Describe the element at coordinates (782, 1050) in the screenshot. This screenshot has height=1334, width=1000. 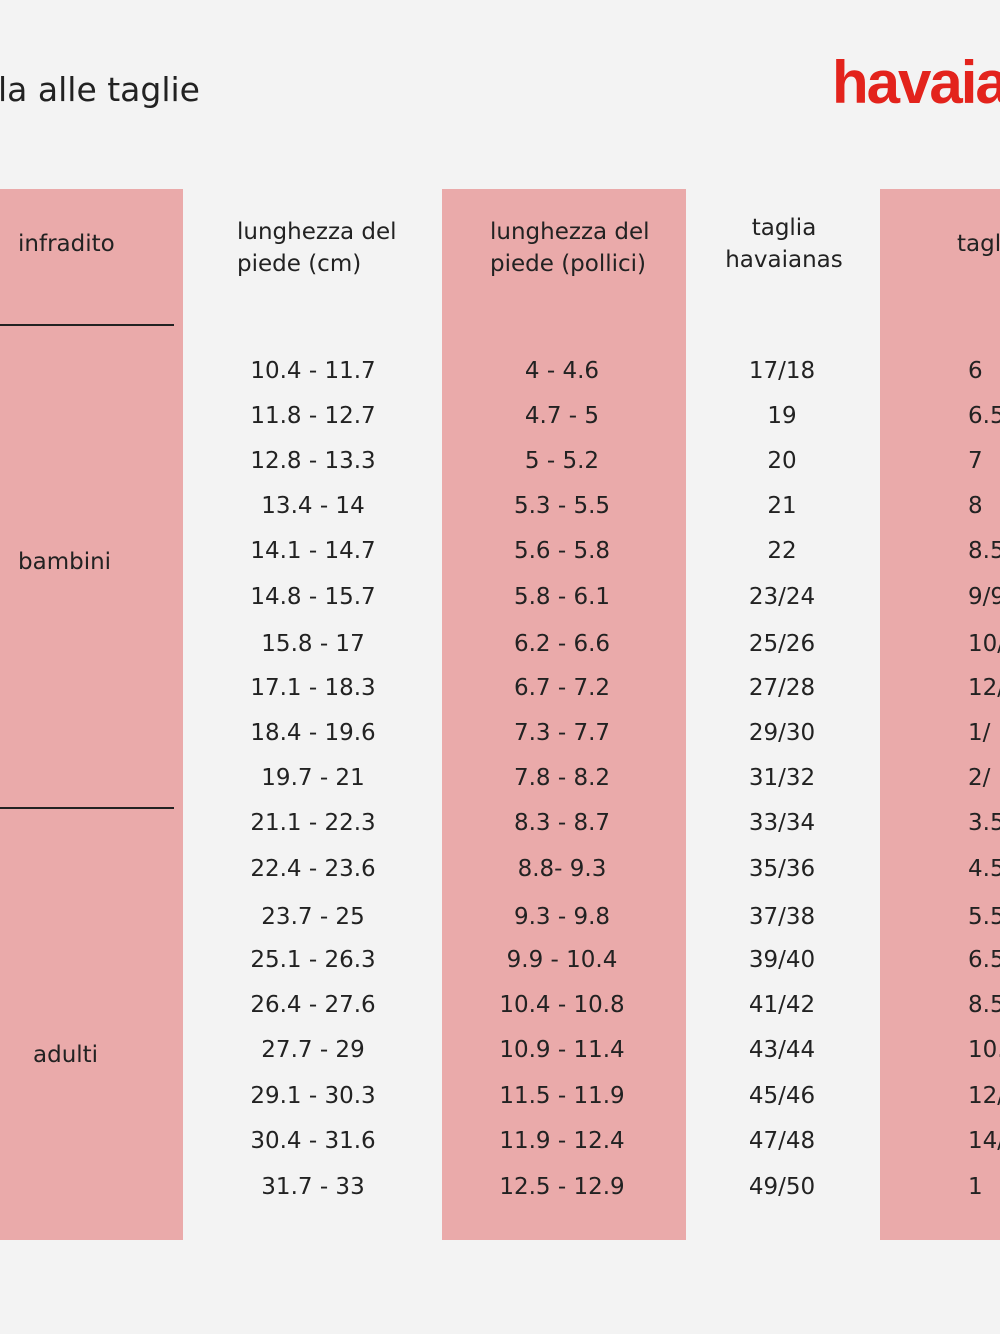
I see `table-cell: 43/44` at that location.